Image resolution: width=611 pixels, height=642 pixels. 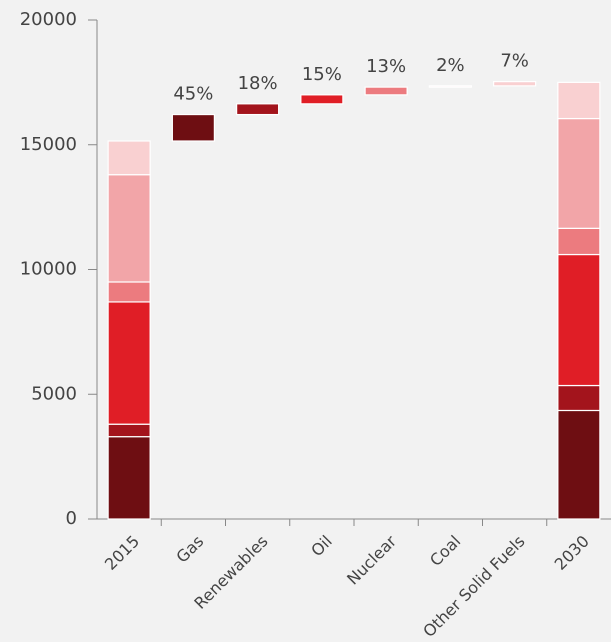 What do you see at coordinates (450, 65) in the screenshot?
I see `annotation: 2%` at bounding box center [450, 65].